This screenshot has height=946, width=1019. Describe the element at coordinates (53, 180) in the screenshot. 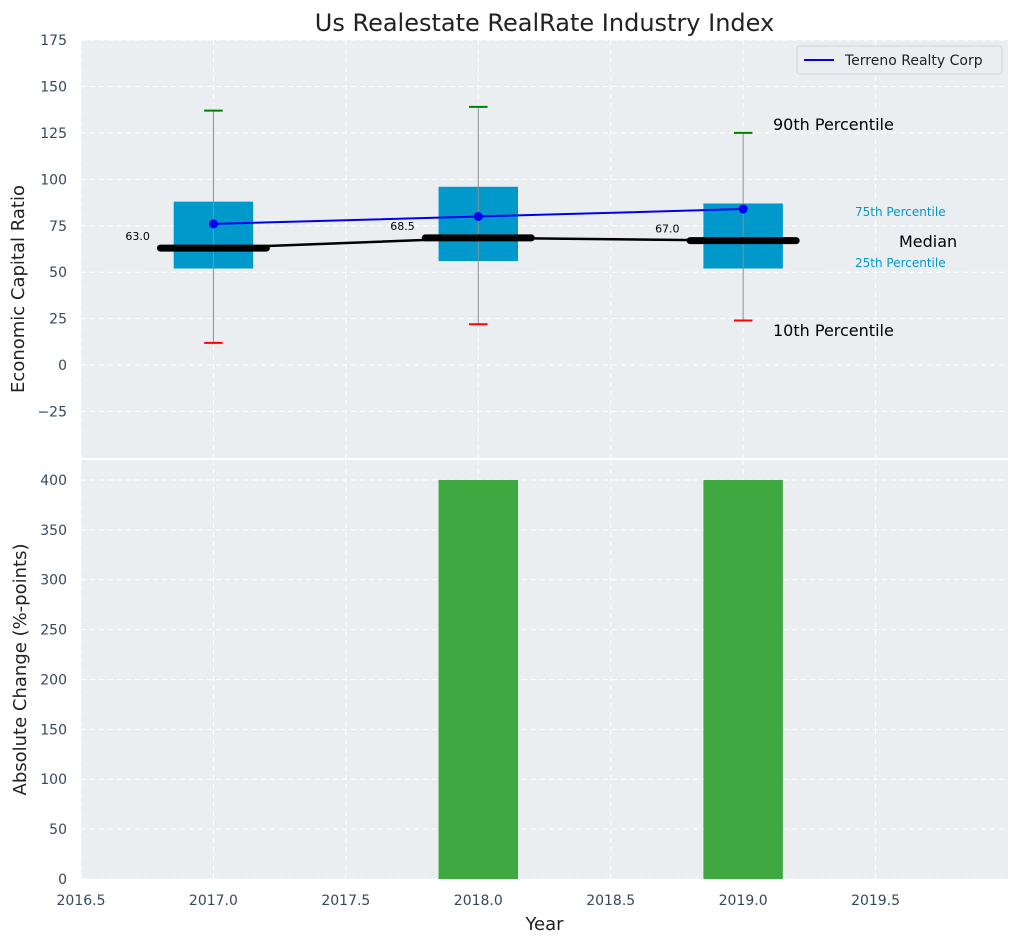

I see `top-y-tick-label: 100` at that location.